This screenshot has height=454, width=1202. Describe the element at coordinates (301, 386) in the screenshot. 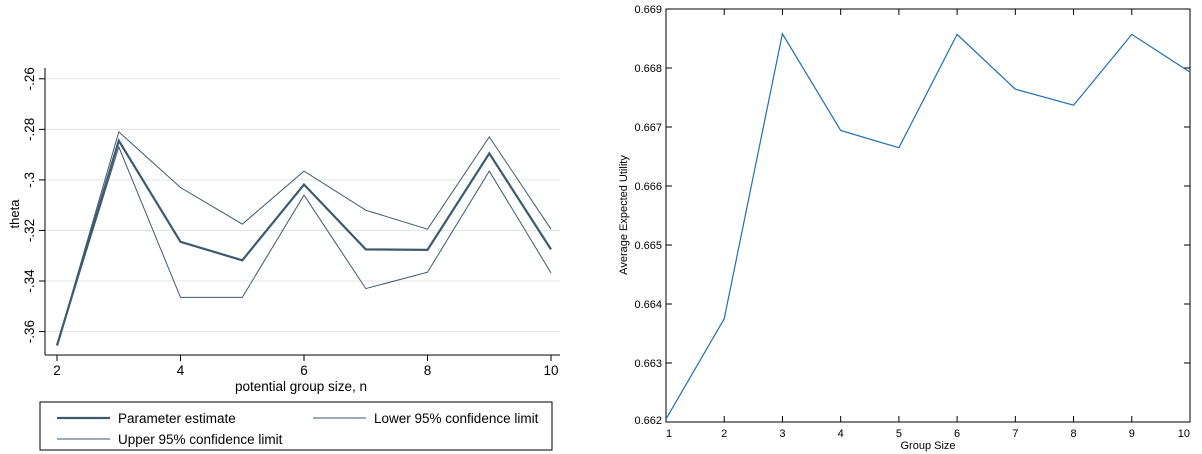

I see `left-x-axis-title: potential group size, n` at that location.